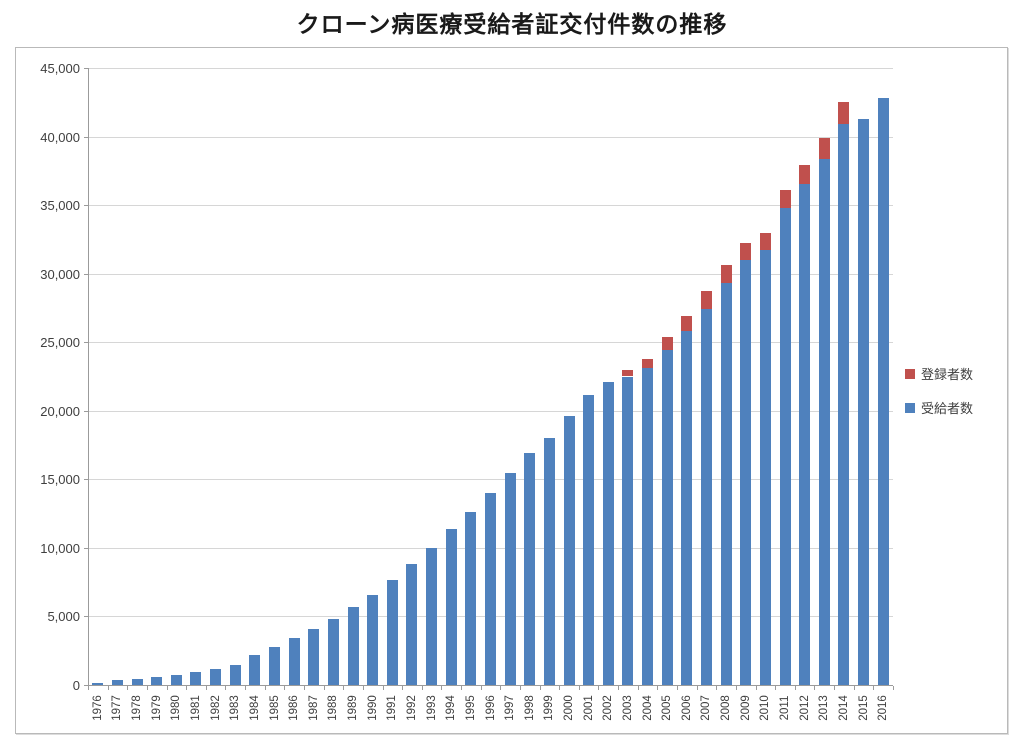 This screenshot has width=1024, height=748. What do you see at coordinates (60, 411) in the screenshot?
I see `y-axis-label-20000: 20,000` at bounding box center [60, 411].